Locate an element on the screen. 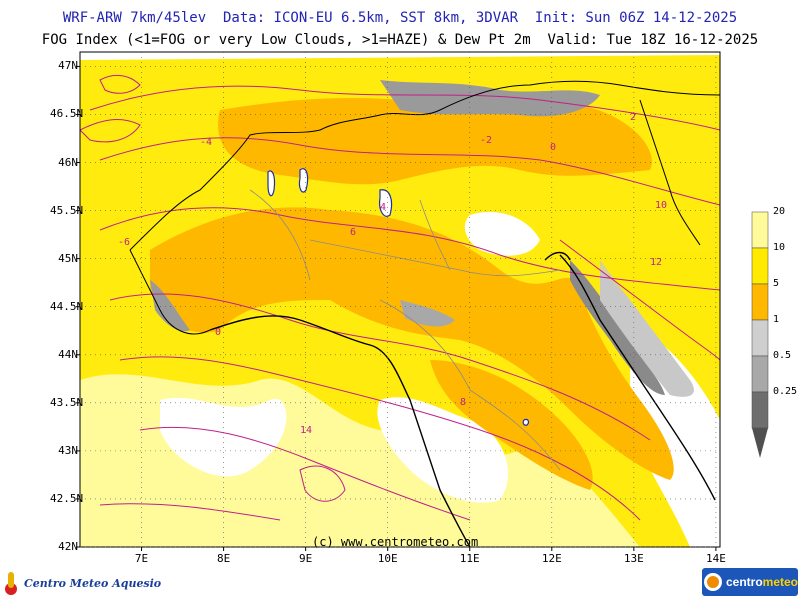 The image size is (800, 600). latitude-label: 45N is located at coordinates (68, 258).